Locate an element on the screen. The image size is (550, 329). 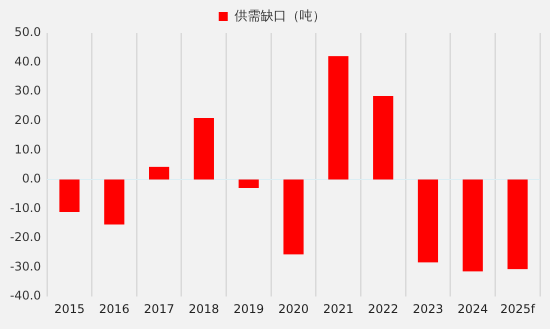
x-tick-label: 2022 is located at coordinates (383, 309).